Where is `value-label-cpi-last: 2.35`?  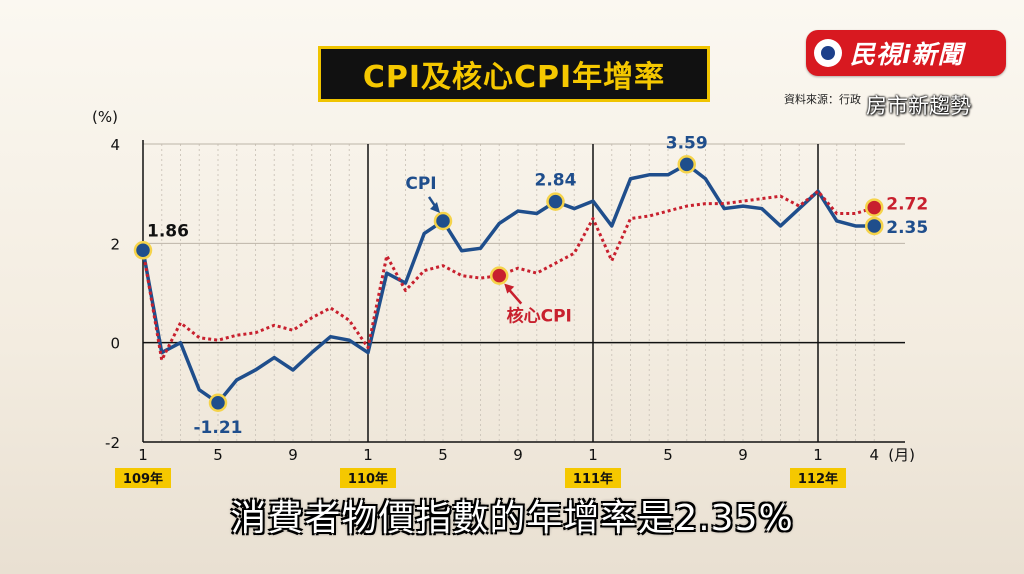
value-label-cpi-last: 2.35 is located at coordinates (907, 228).